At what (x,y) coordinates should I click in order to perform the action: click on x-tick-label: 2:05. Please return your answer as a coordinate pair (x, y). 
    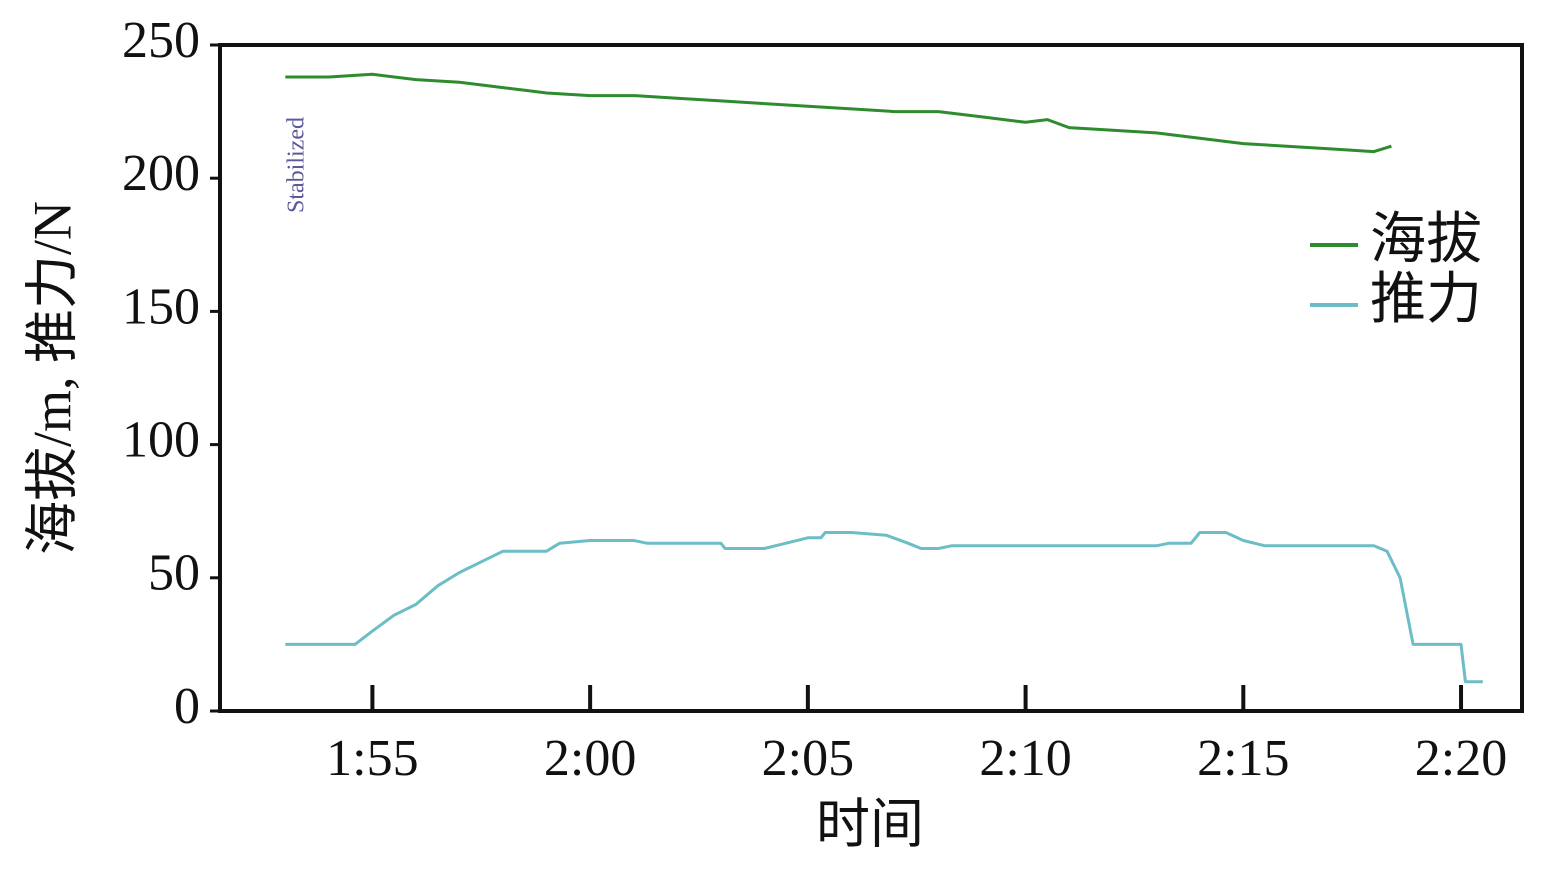
    Looking at the image, I should click on (808, 758).